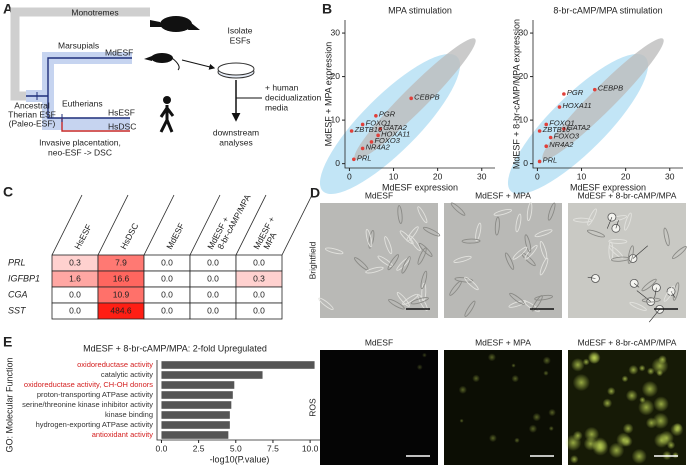 The height and width of the screenshot is (470, 692). Describe the element at coordinates (8, 192) in the screenshot. I see `panel-label: C` at that location.